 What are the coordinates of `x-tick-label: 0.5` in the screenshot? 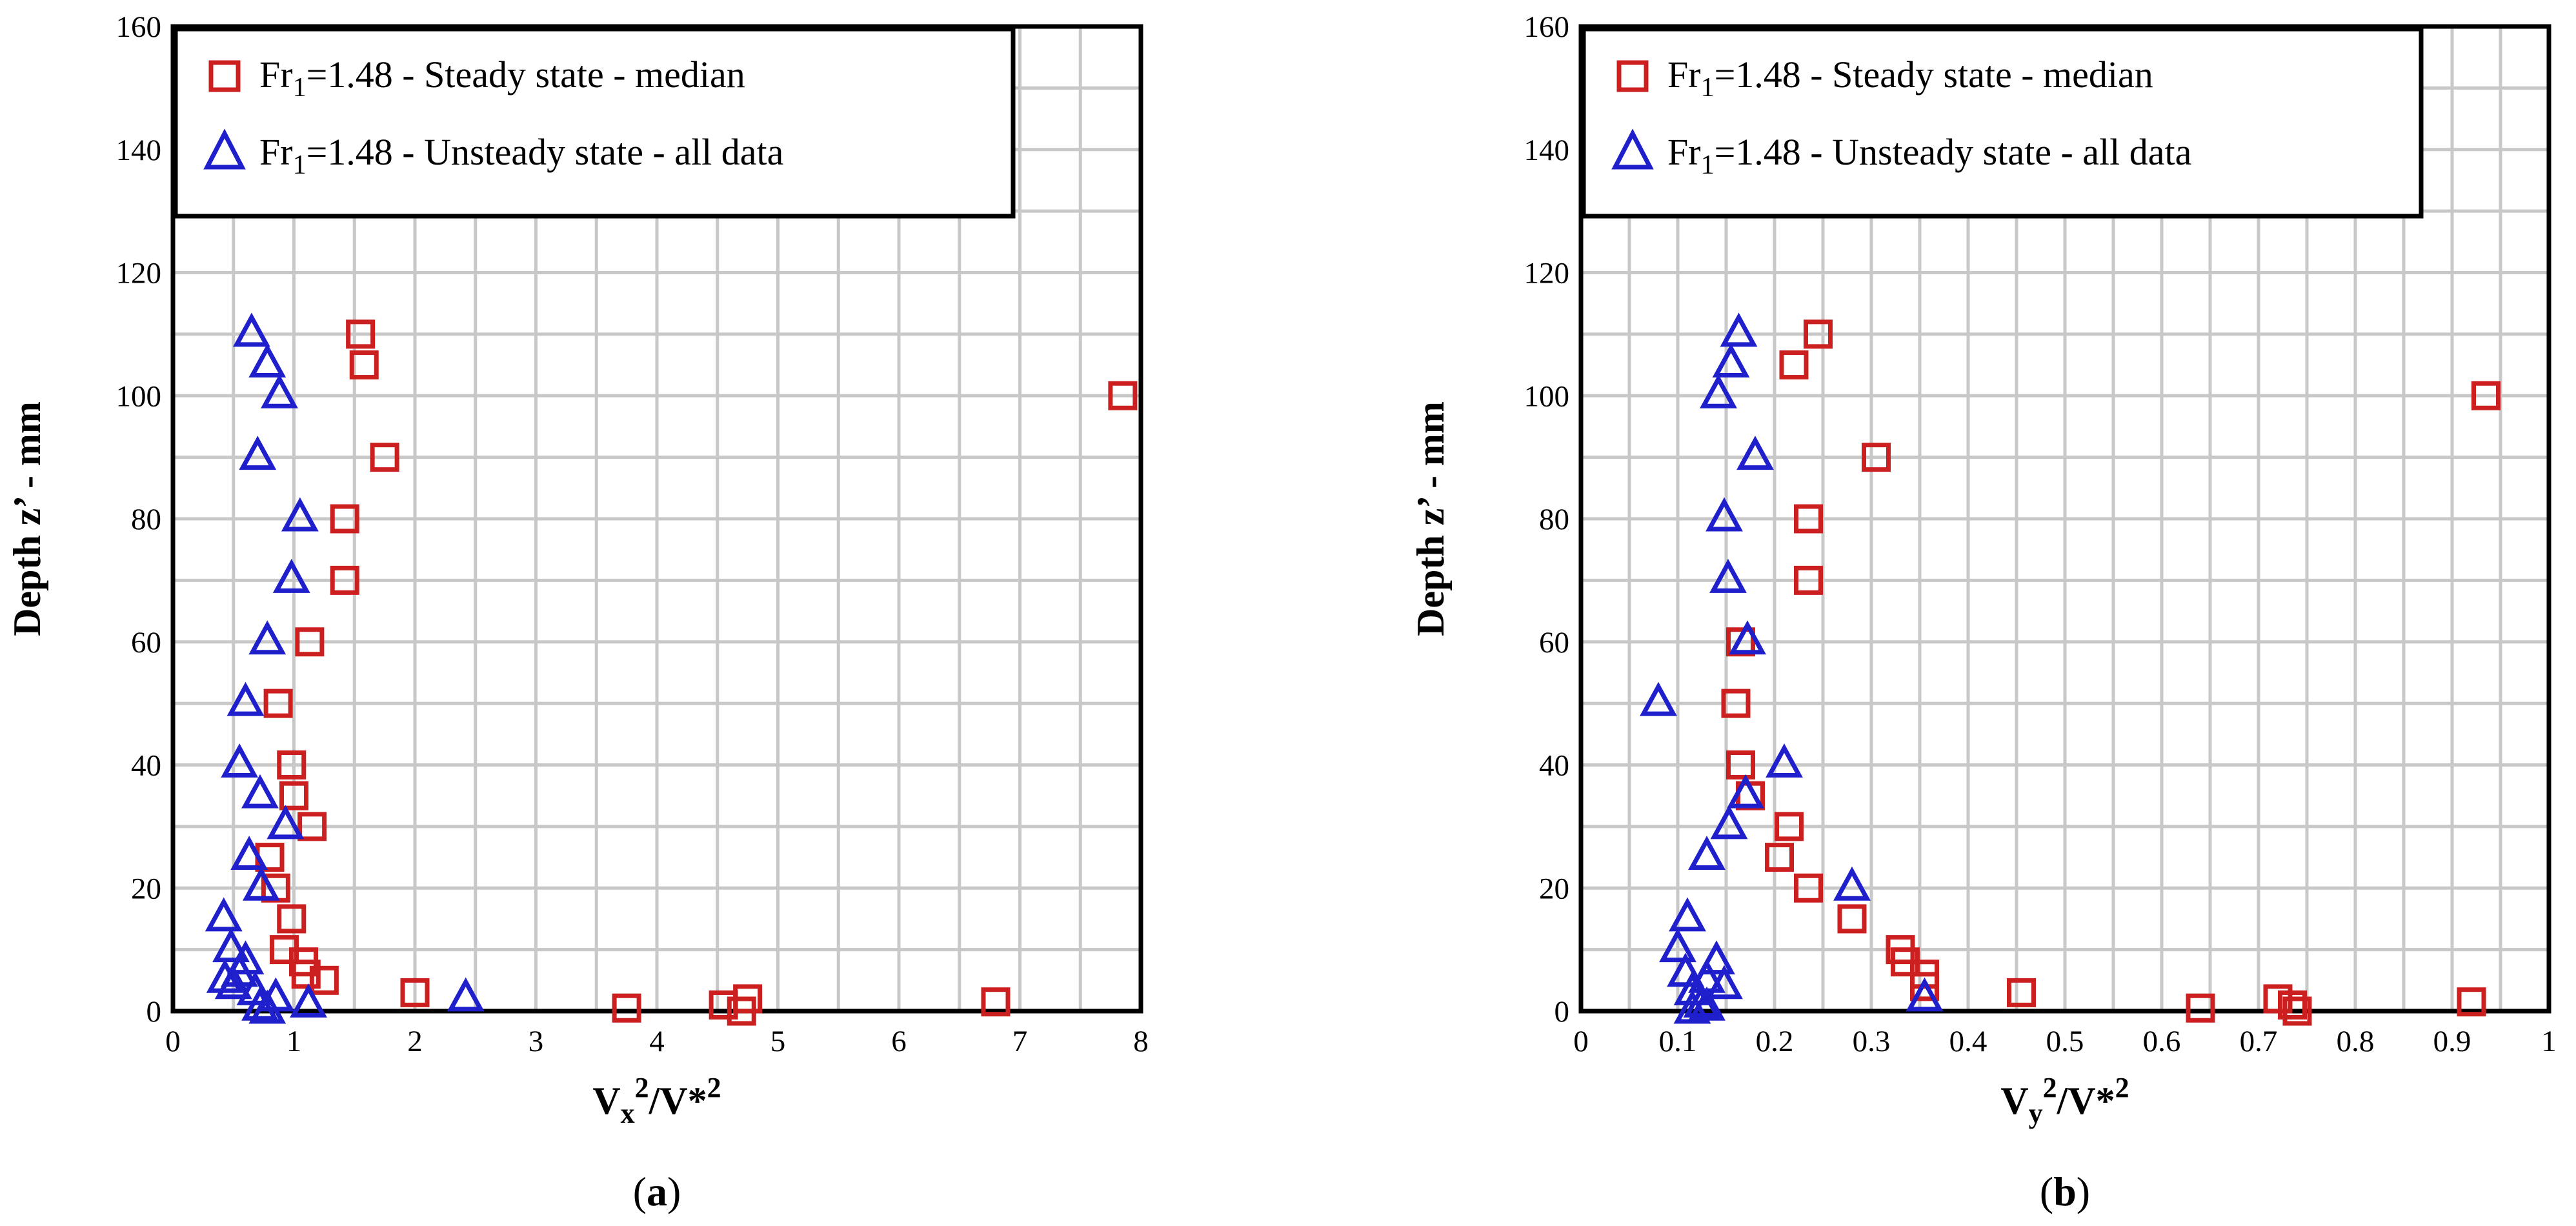 It's located at (2065, 1041).